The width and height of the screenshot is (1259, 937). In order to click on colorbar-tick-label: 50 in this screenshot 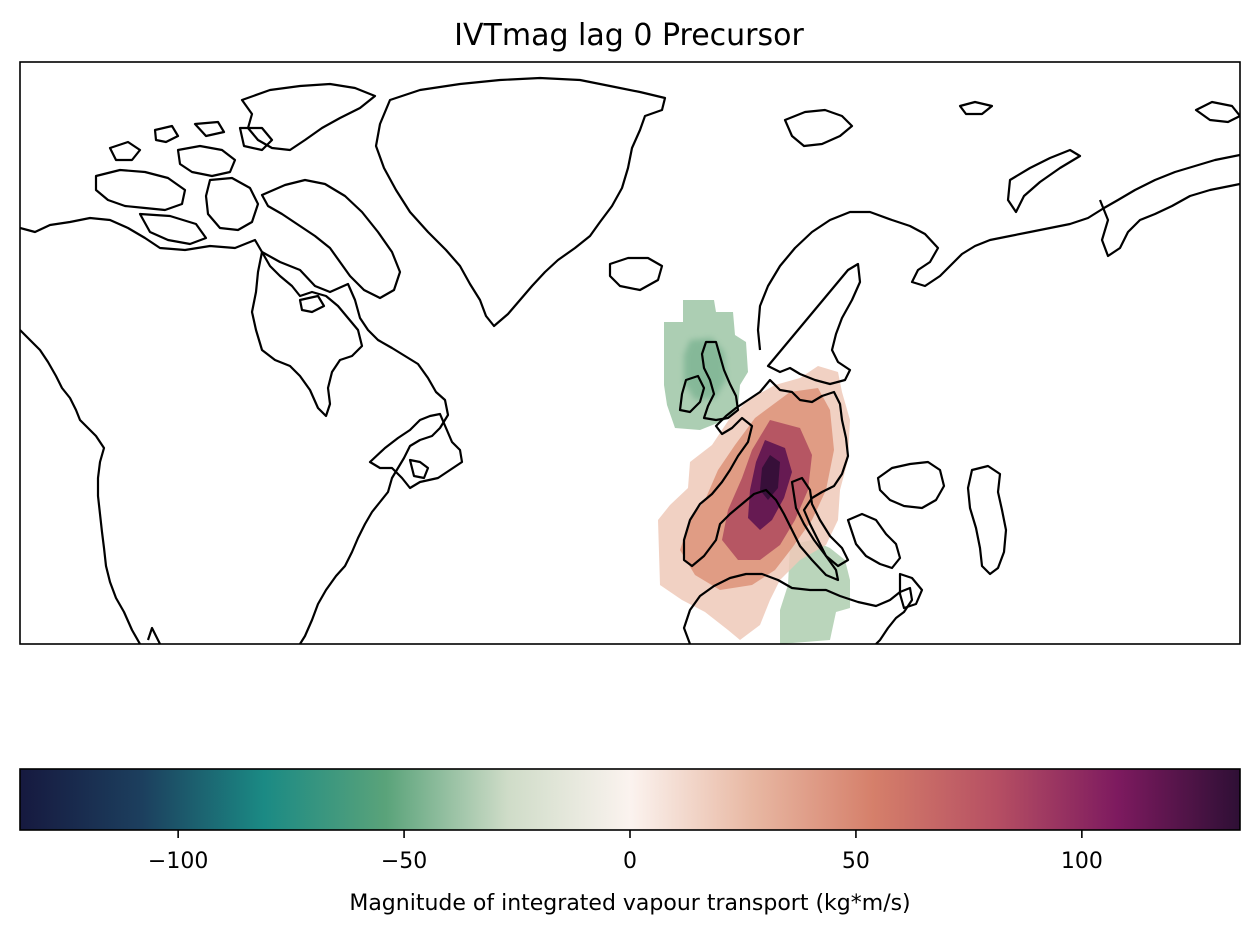, I will do `click(856, 861)`.